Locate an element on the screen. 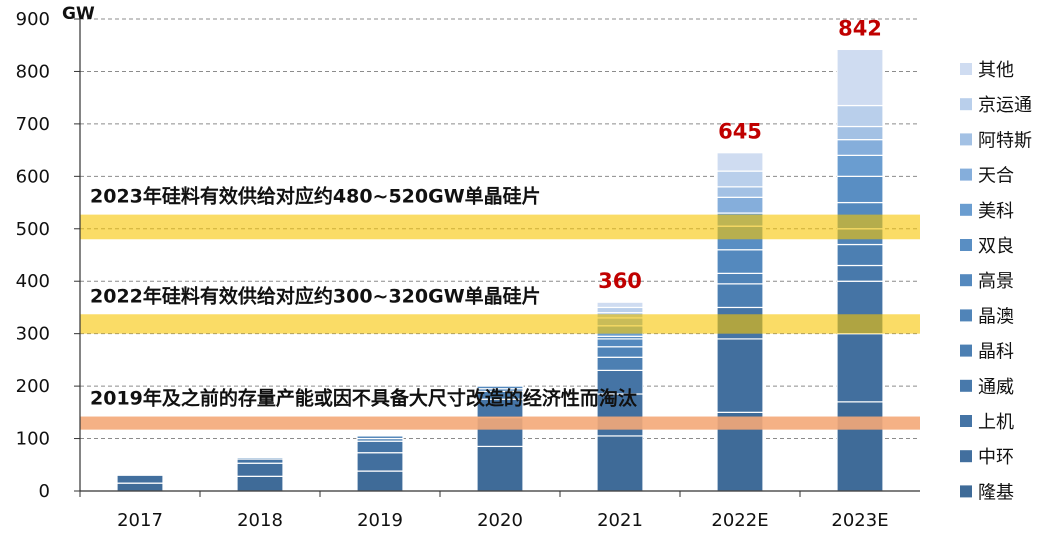 This screenshot has width=1056, height=537. total-label: 645 is located at coordinates (740, 132).